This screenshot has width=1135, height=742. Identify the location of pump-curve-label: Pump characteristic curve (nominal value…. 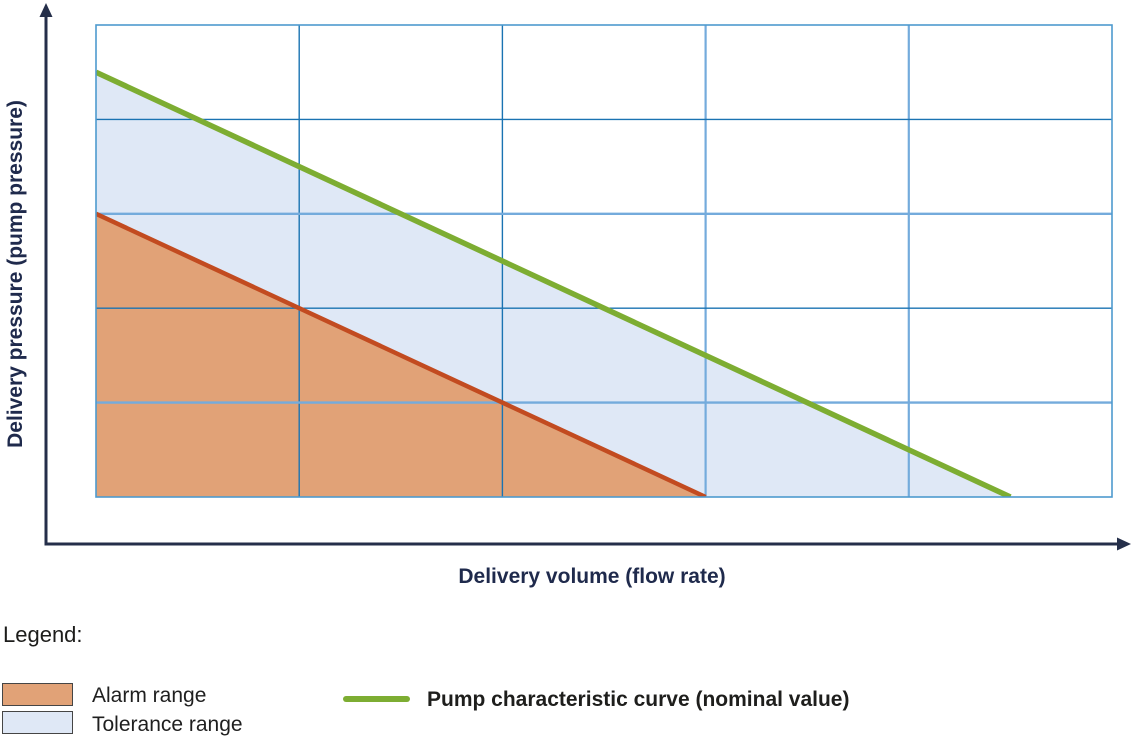
(638, 699).